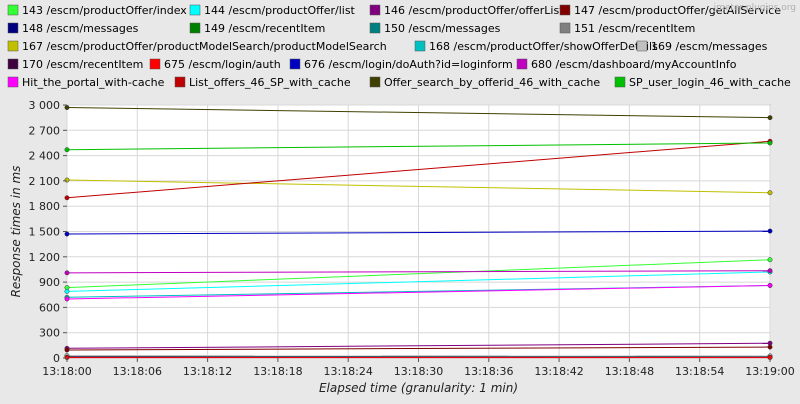 The image size is (800, 404). I want to click on legend-label: 675 /escm/login/auth, so click(222, 64).